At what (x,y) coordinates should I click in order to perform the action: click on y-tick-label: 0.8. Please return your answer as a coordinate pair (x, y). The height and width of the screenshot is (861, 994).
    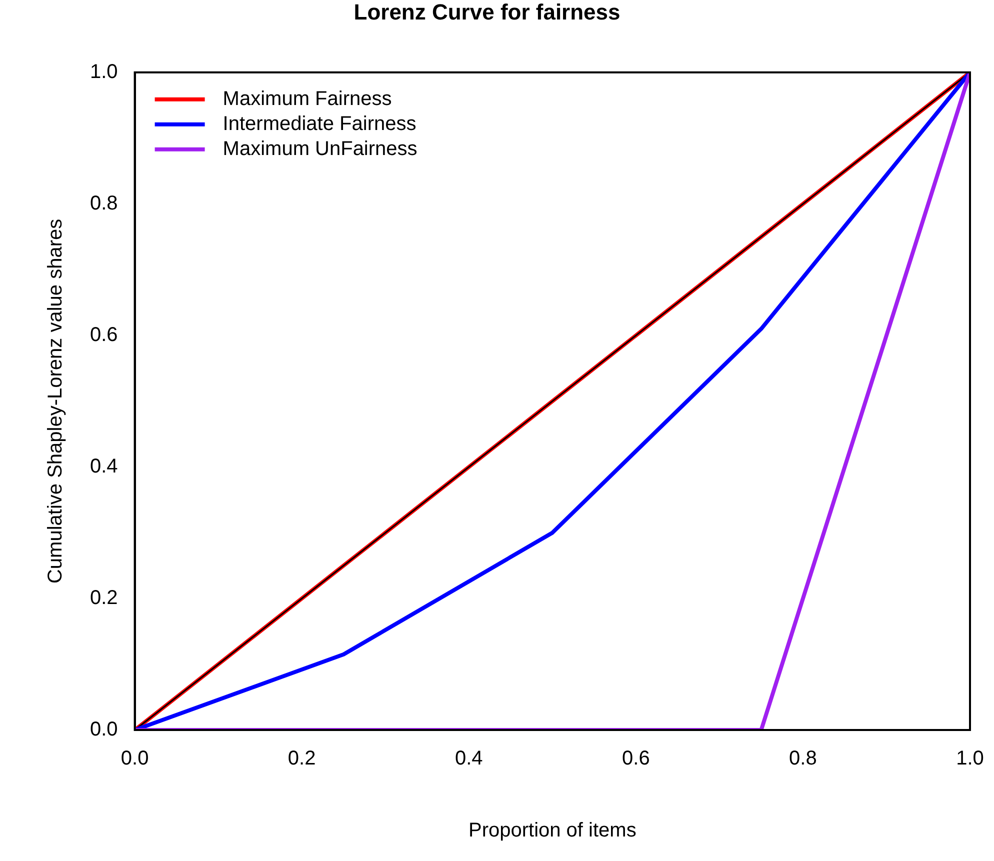
    Looking at the image, I should click on (104, 203).